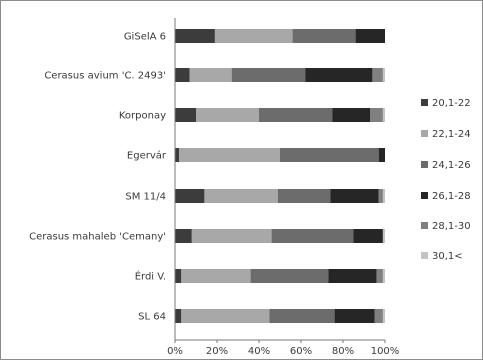 The image size is (483, 360). I want to click on category-label: Egervár, so click(147, 156).